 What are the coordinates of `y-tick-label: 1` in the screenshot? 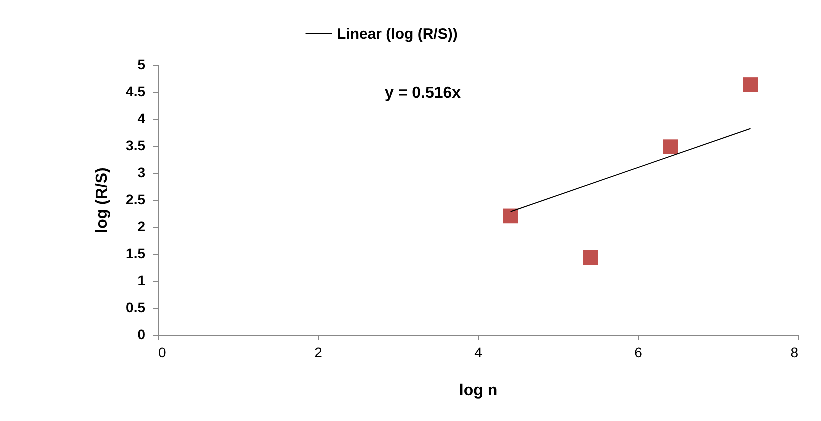 It's located at (142, 280).